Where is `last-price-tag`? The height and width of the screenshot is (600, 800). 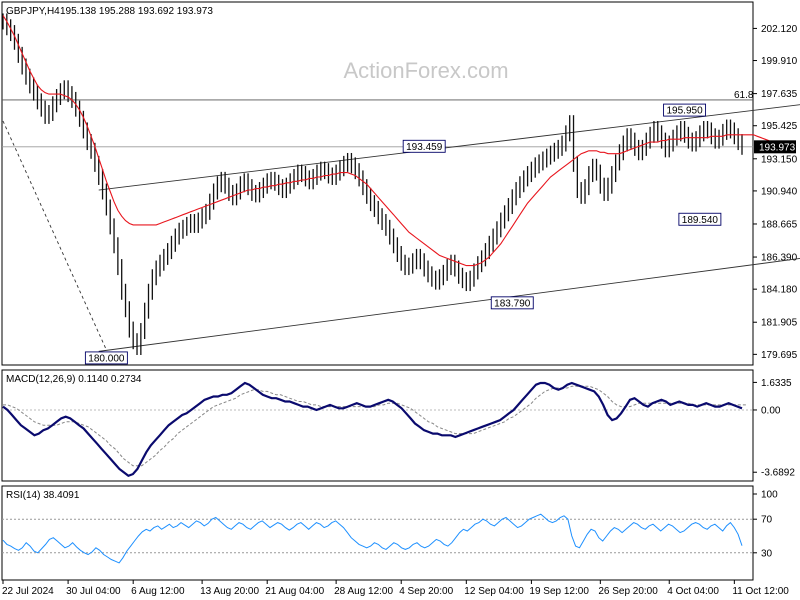 last-price-tag is located at coordinates (775, 147).